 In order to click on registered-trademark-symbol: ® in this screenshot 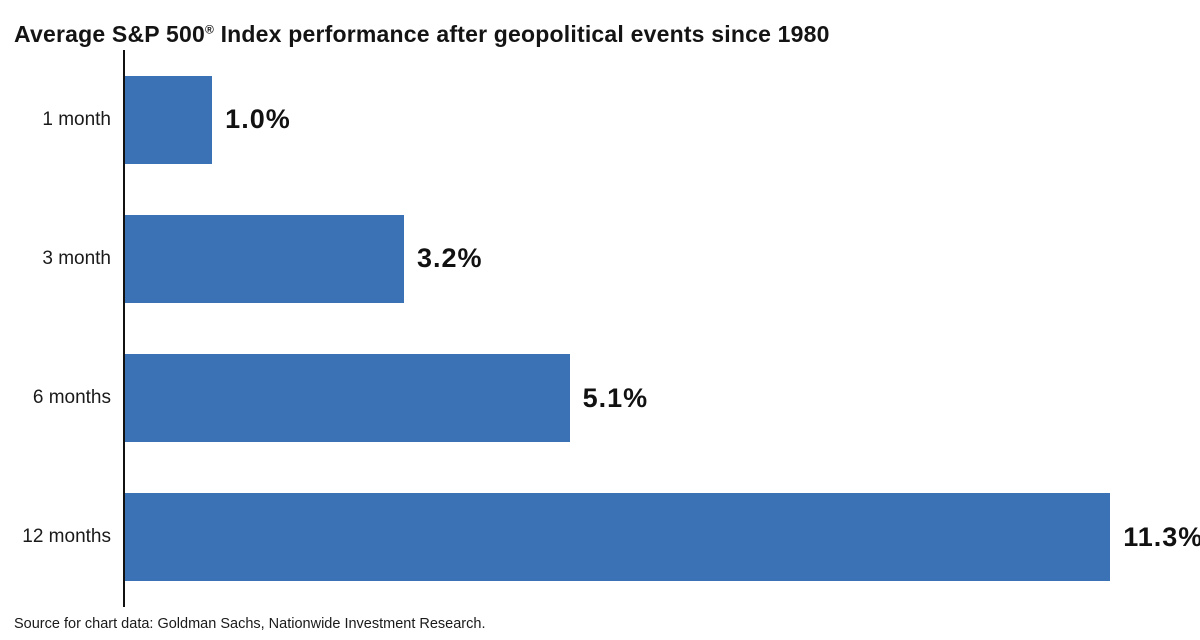, I will do `click(209, 29)`.